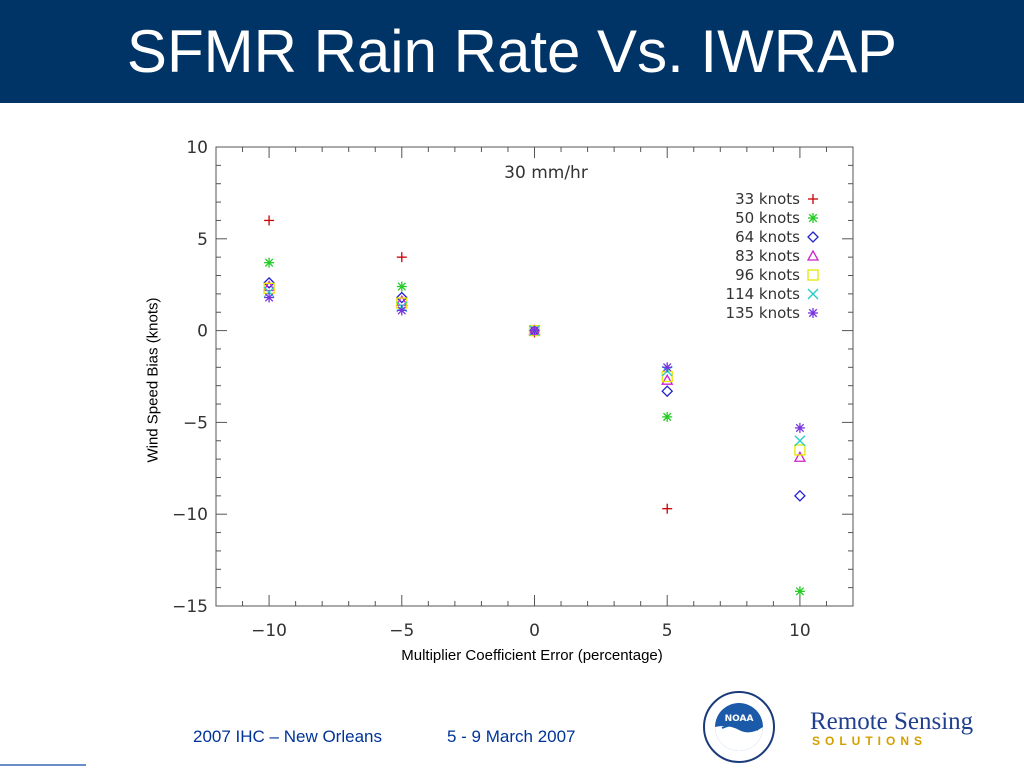  I want to click on y-tick-label: −5, so click(195, 423).